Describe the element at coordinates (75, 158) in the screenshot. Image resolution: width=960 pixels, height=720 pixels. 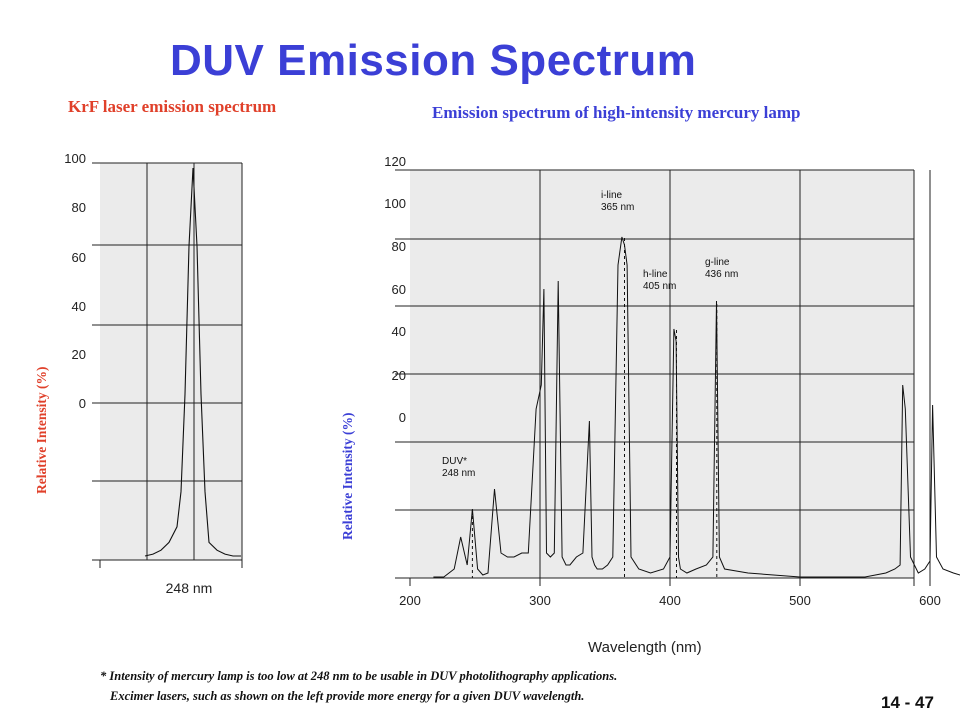
I see `krf-y-tick-label: 100` at that location.